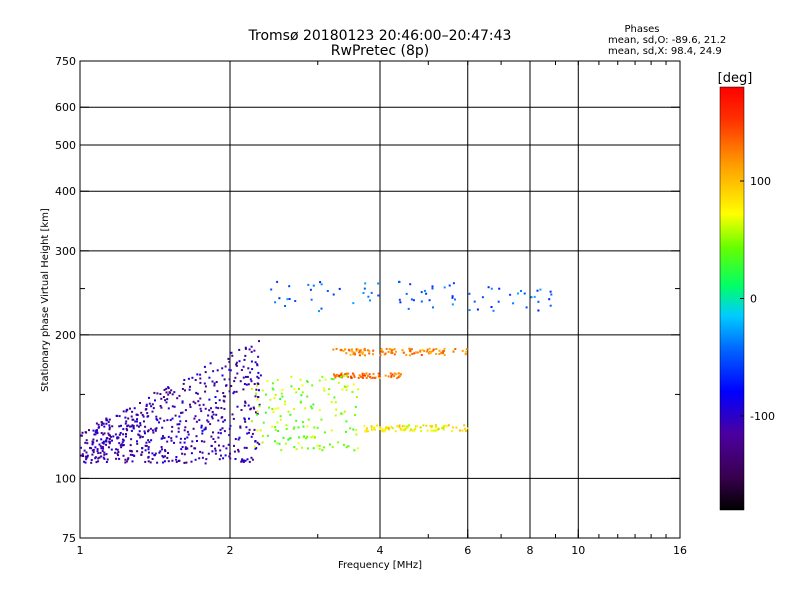 This screenshot has width=800, height=600. What do you see at coordinates (578, 550) in the screenshot?
I see `x-tick-label: 10` at bounding box center [578, 550].